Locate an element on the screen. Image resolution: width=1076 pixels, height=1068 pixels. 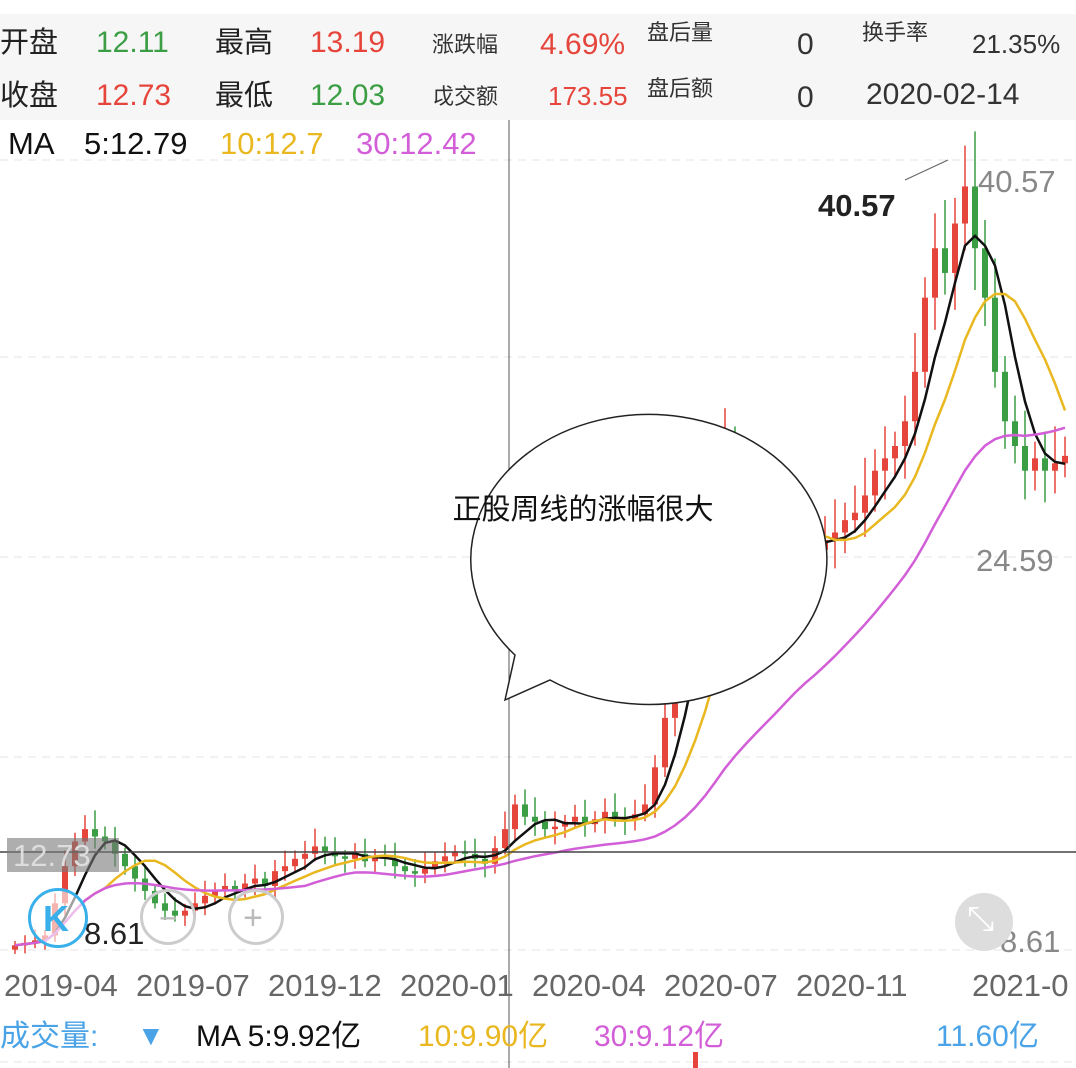
fullscreen-button: ⤡ is located at coordinates (984, 922).